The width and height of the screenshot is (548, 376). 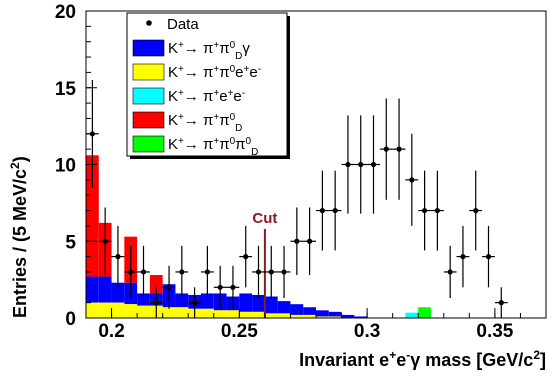 What do you see at coordinates (264, 218) in the screenshot?
I see `cut-label: Cut` at bounding box center [264, 218].